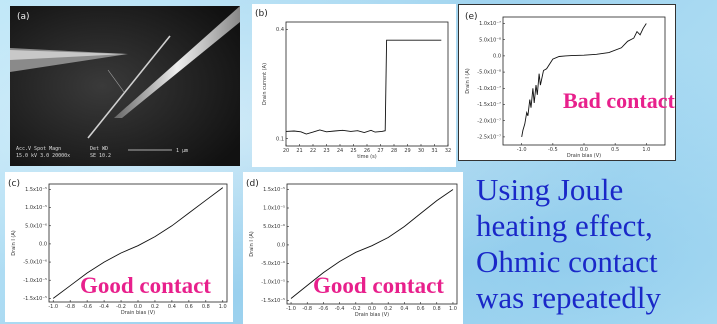  What do you see at coordinates (14, 184) in the screenshot?
I see `chart-c-panel-label: (c)` at bounding box center [14, 184].